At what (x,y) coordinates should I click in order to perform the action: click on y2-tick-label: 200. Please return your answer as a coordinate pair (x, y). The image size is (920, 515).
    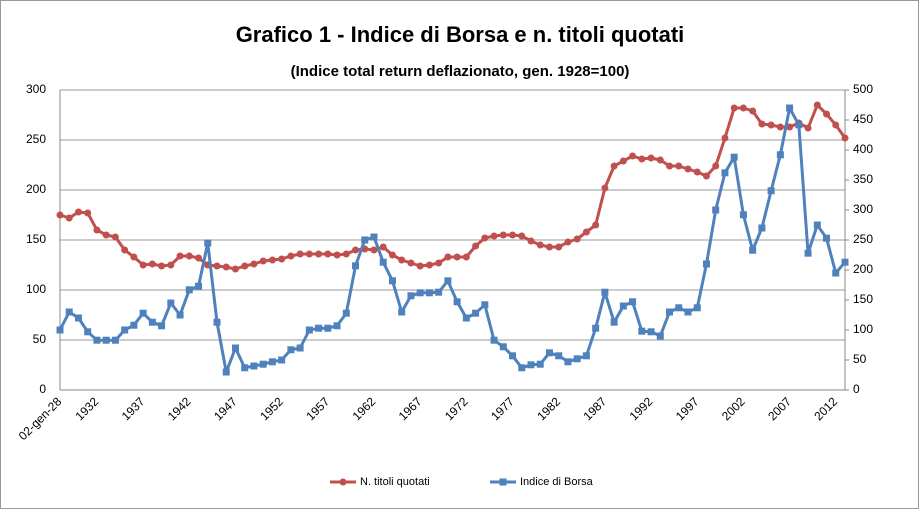
    Looking at the image, I should click on (863, 269).